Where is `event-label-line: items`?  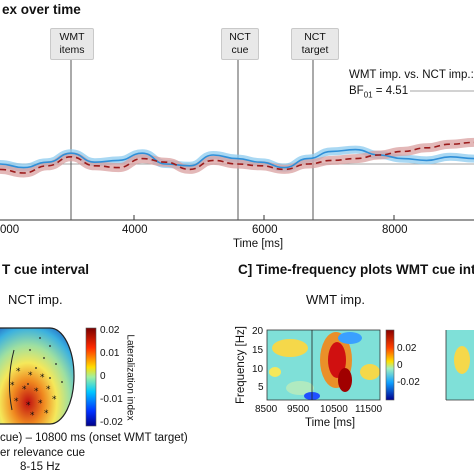
event-label-line: items is located at coordinates (72, 50).